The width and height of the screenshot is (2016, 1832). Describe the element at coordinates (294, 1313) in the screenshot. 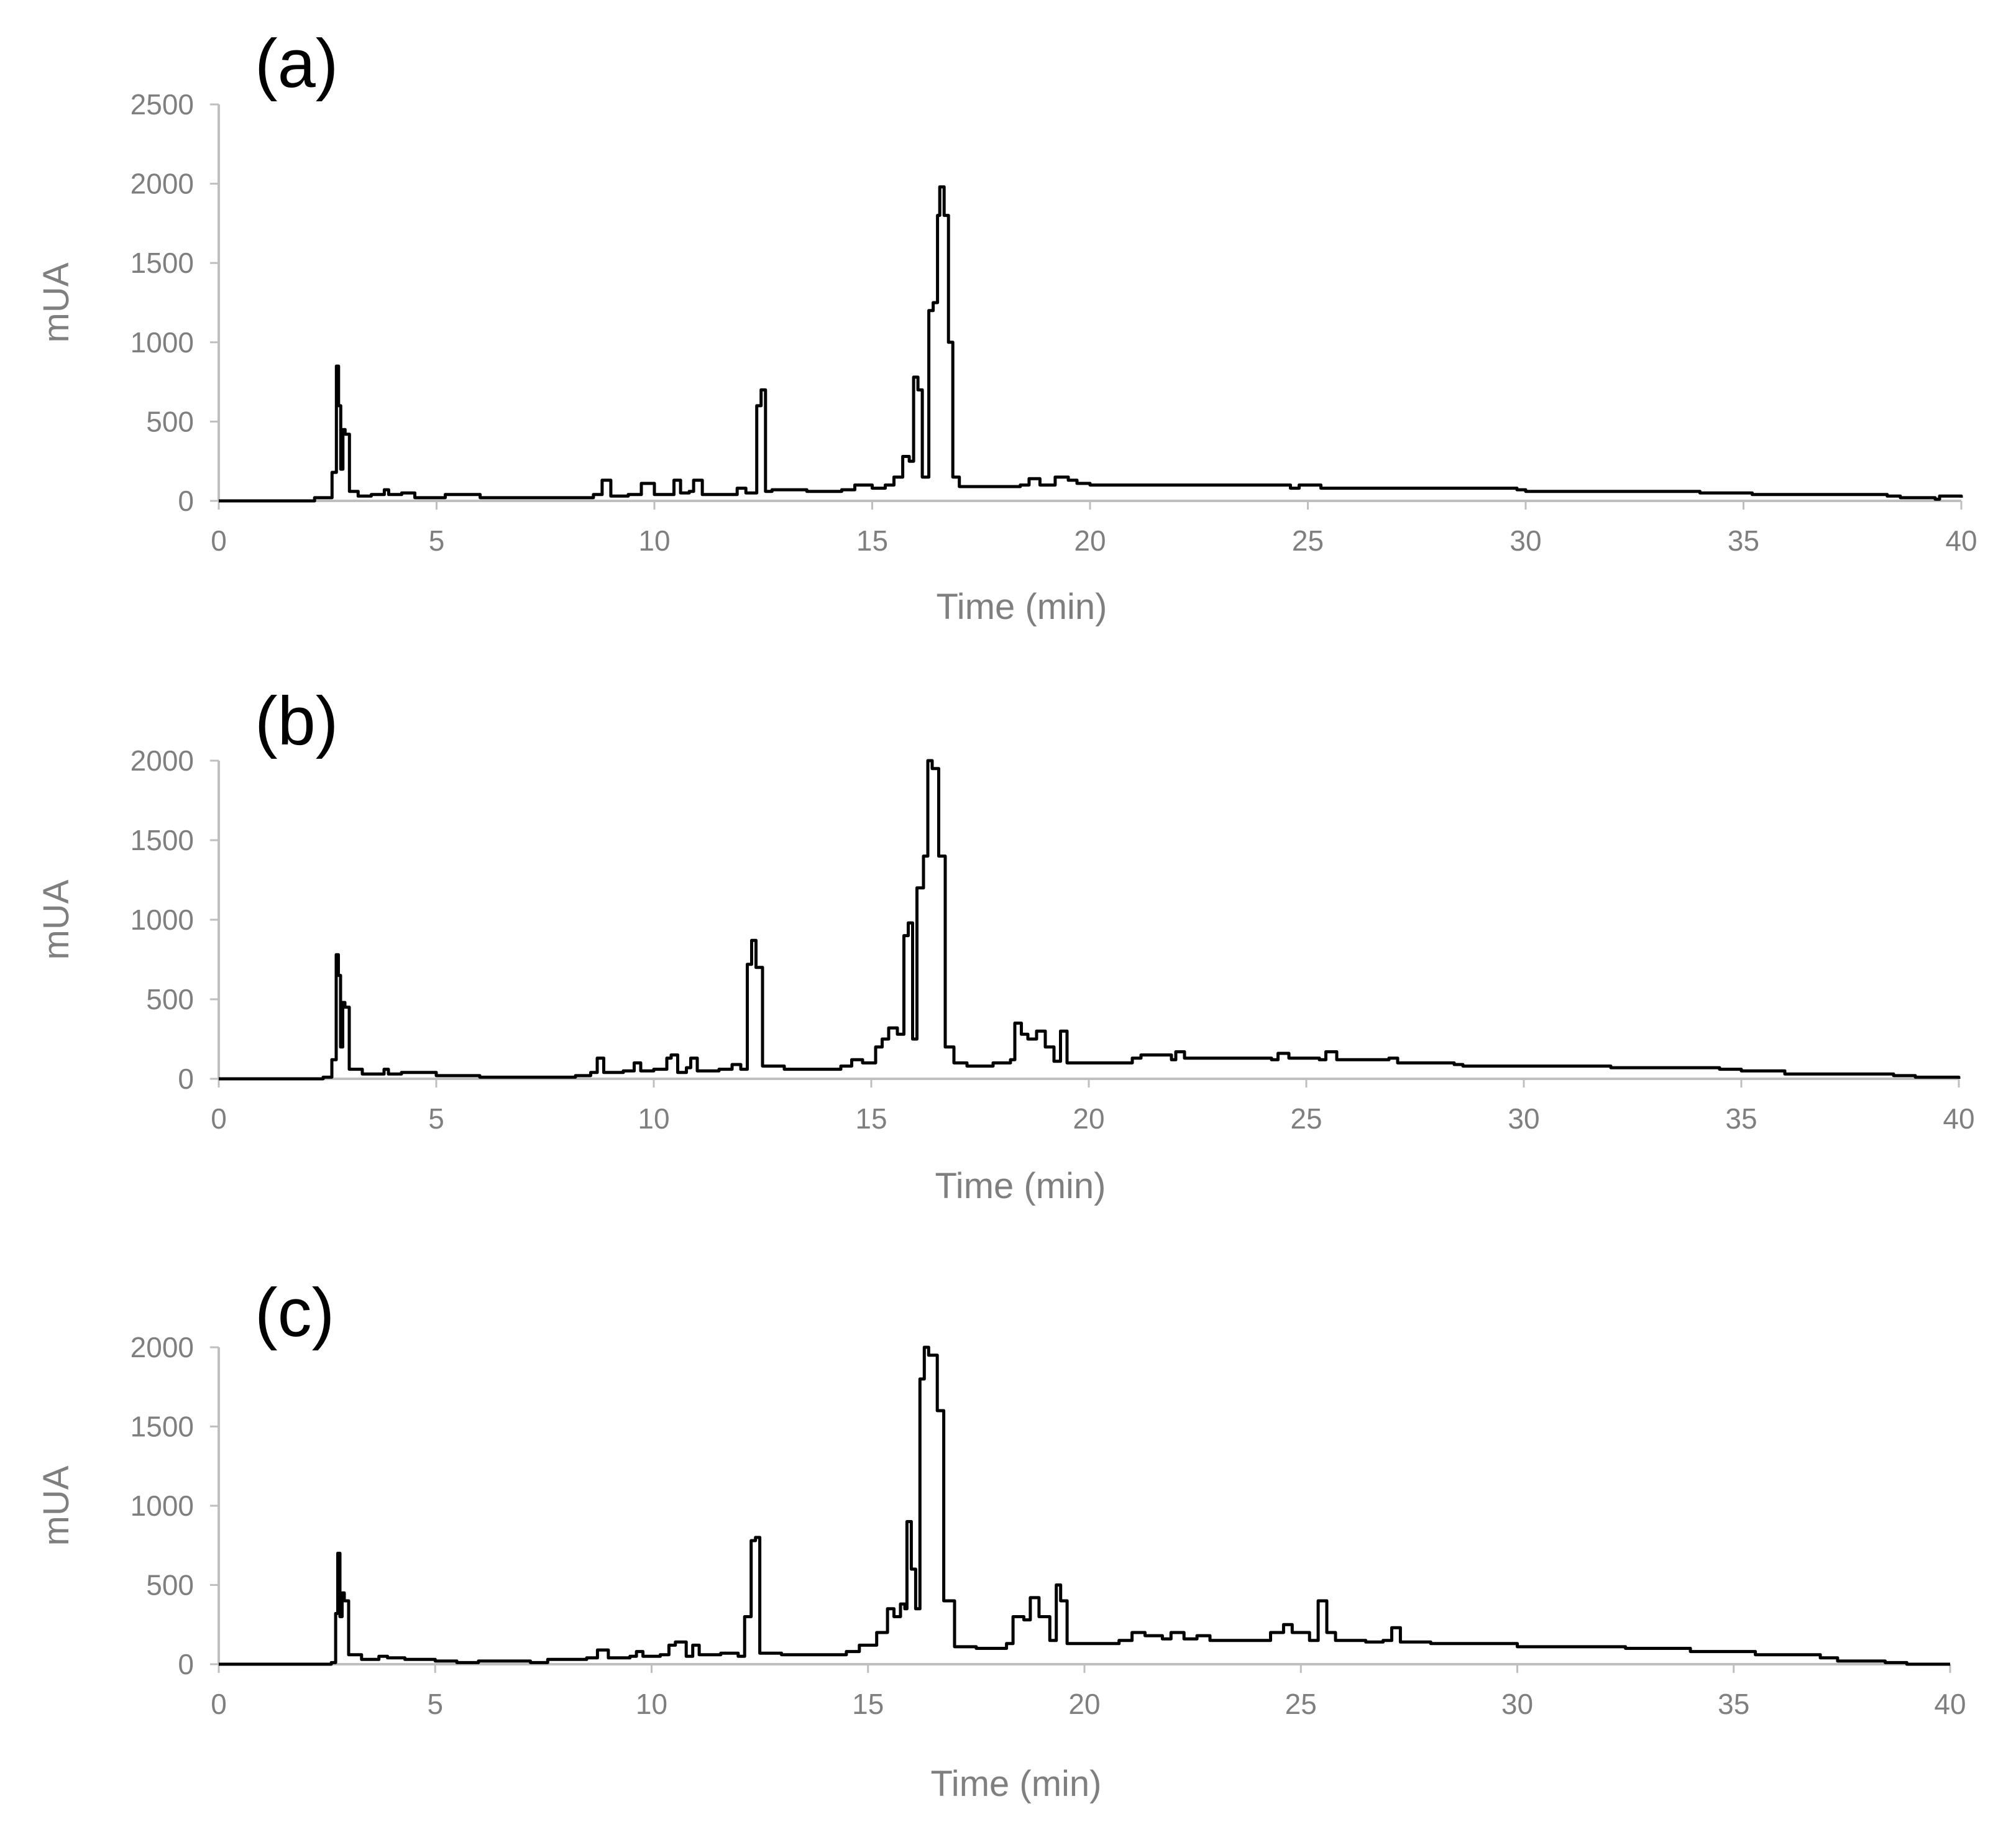

I see `panel-label: (c)` at that location.